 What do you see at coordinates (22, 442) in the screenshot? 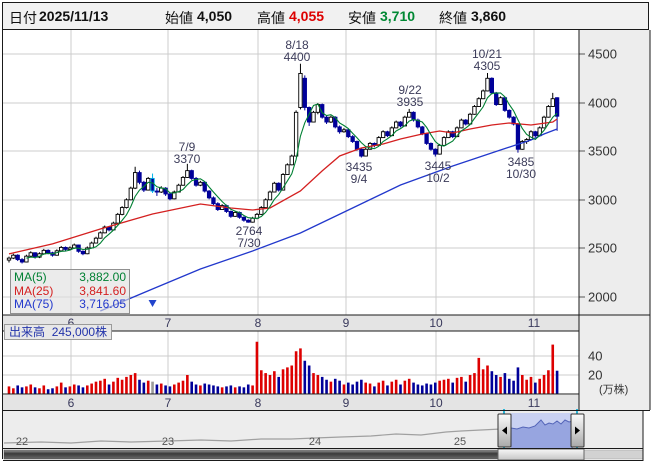
I see `year-label: 22` at bounding box center [22, 442].